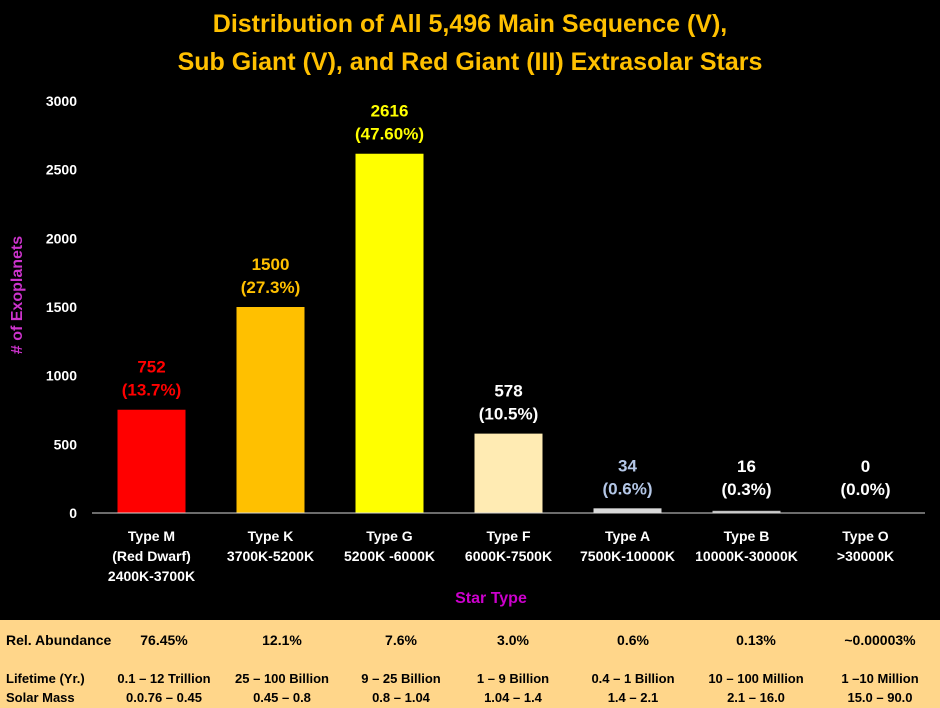 The width and height of the screenshot is (940, 708). What do you see at coordinates (282, 697) in the screenshot?
I see `mass-type-k: 0.45 – 0.8` at bounding box center [282, 697].